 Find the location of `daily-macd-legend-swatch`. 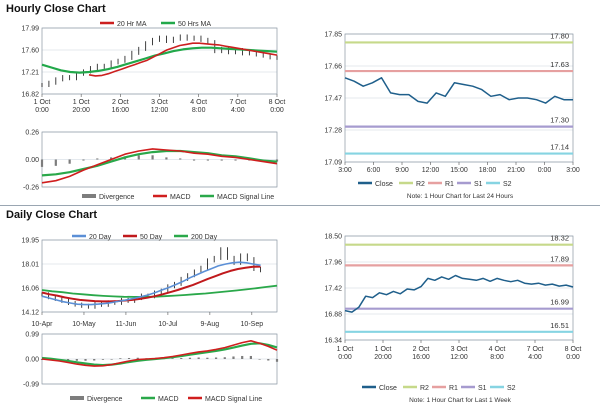

daily-macd-legend-swatch is located at coordinates (77, 398).